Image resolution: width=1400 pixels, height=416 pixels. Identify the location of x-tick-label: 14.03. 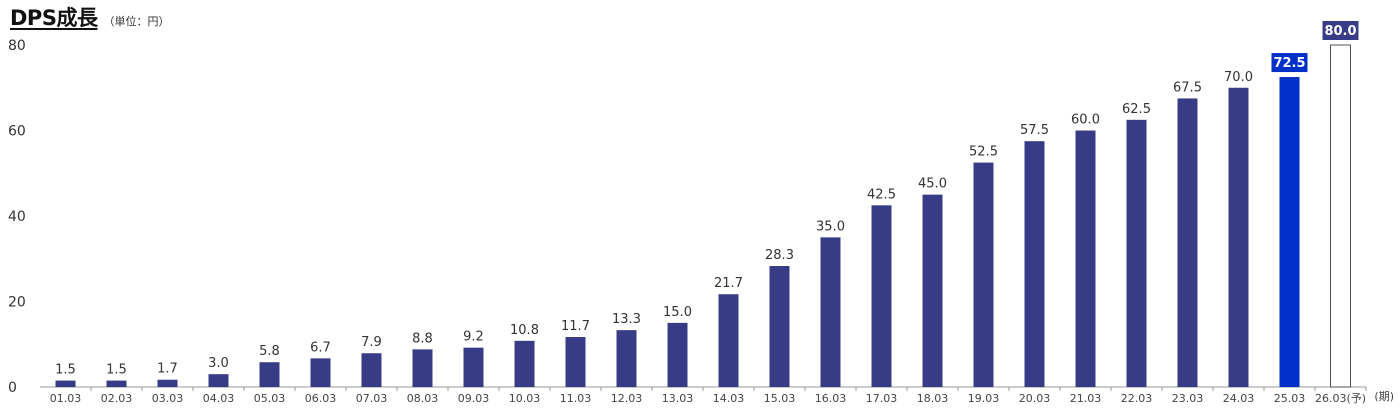
(729, 398).